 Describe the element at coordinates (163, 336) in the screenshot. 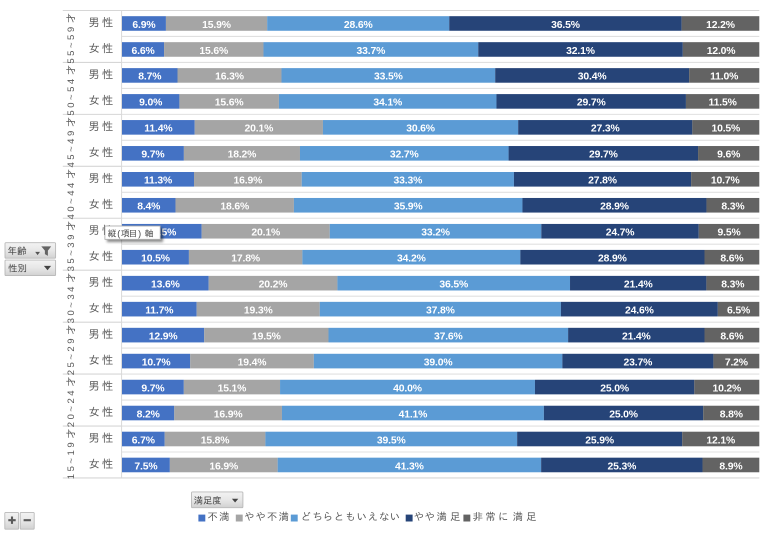

I see `svg-text: 12.9%` at that location.